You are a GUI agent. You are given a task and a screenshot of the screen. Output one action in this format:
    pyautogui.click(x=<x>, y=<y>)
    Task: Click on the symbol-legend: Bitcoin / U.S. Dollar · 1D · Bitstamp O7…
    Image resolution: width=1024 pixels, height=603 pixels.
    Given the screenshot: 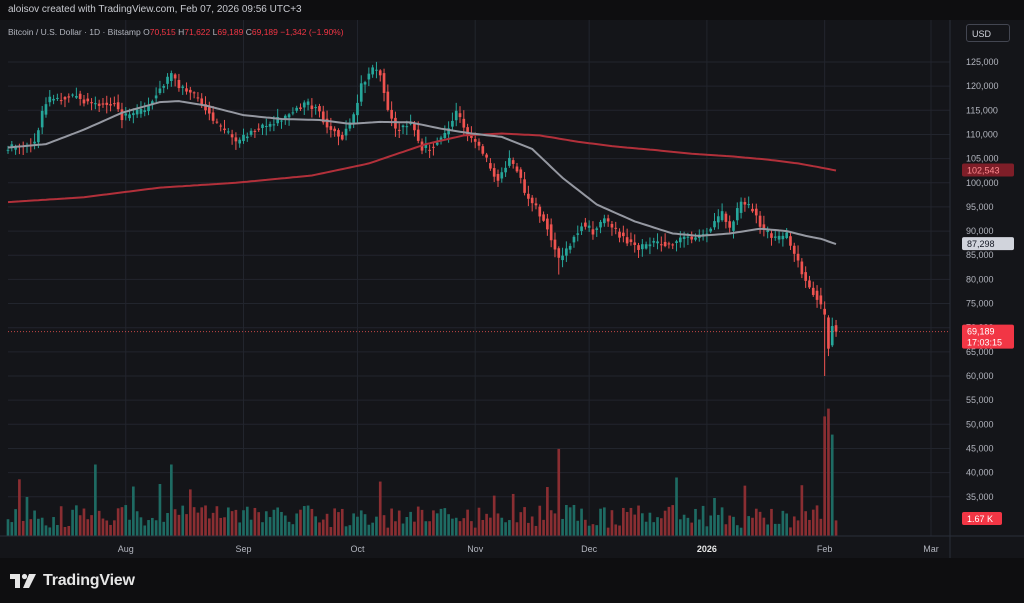 What is the action you would take?
    pyautogui.click(x=176, y=32)
    